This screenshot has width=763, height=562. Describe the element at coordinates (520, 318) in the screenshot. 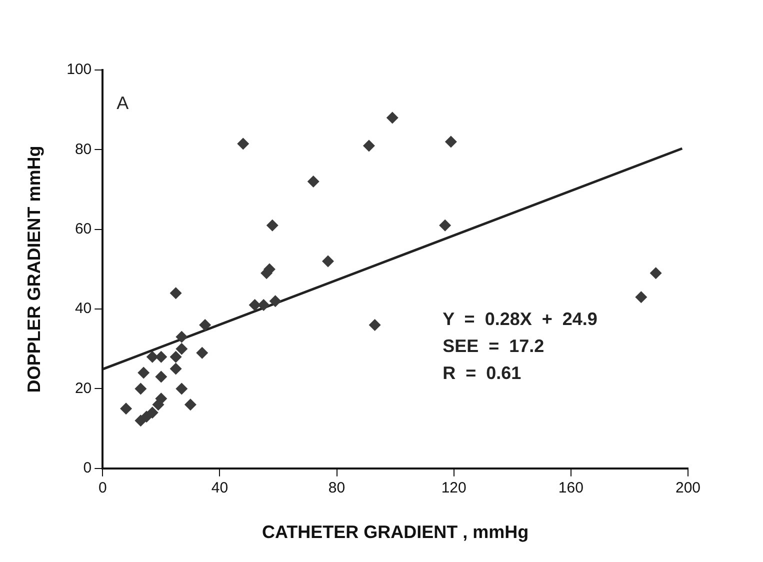

I see `annotation: Y = 0.28X + 24.9` at that location.